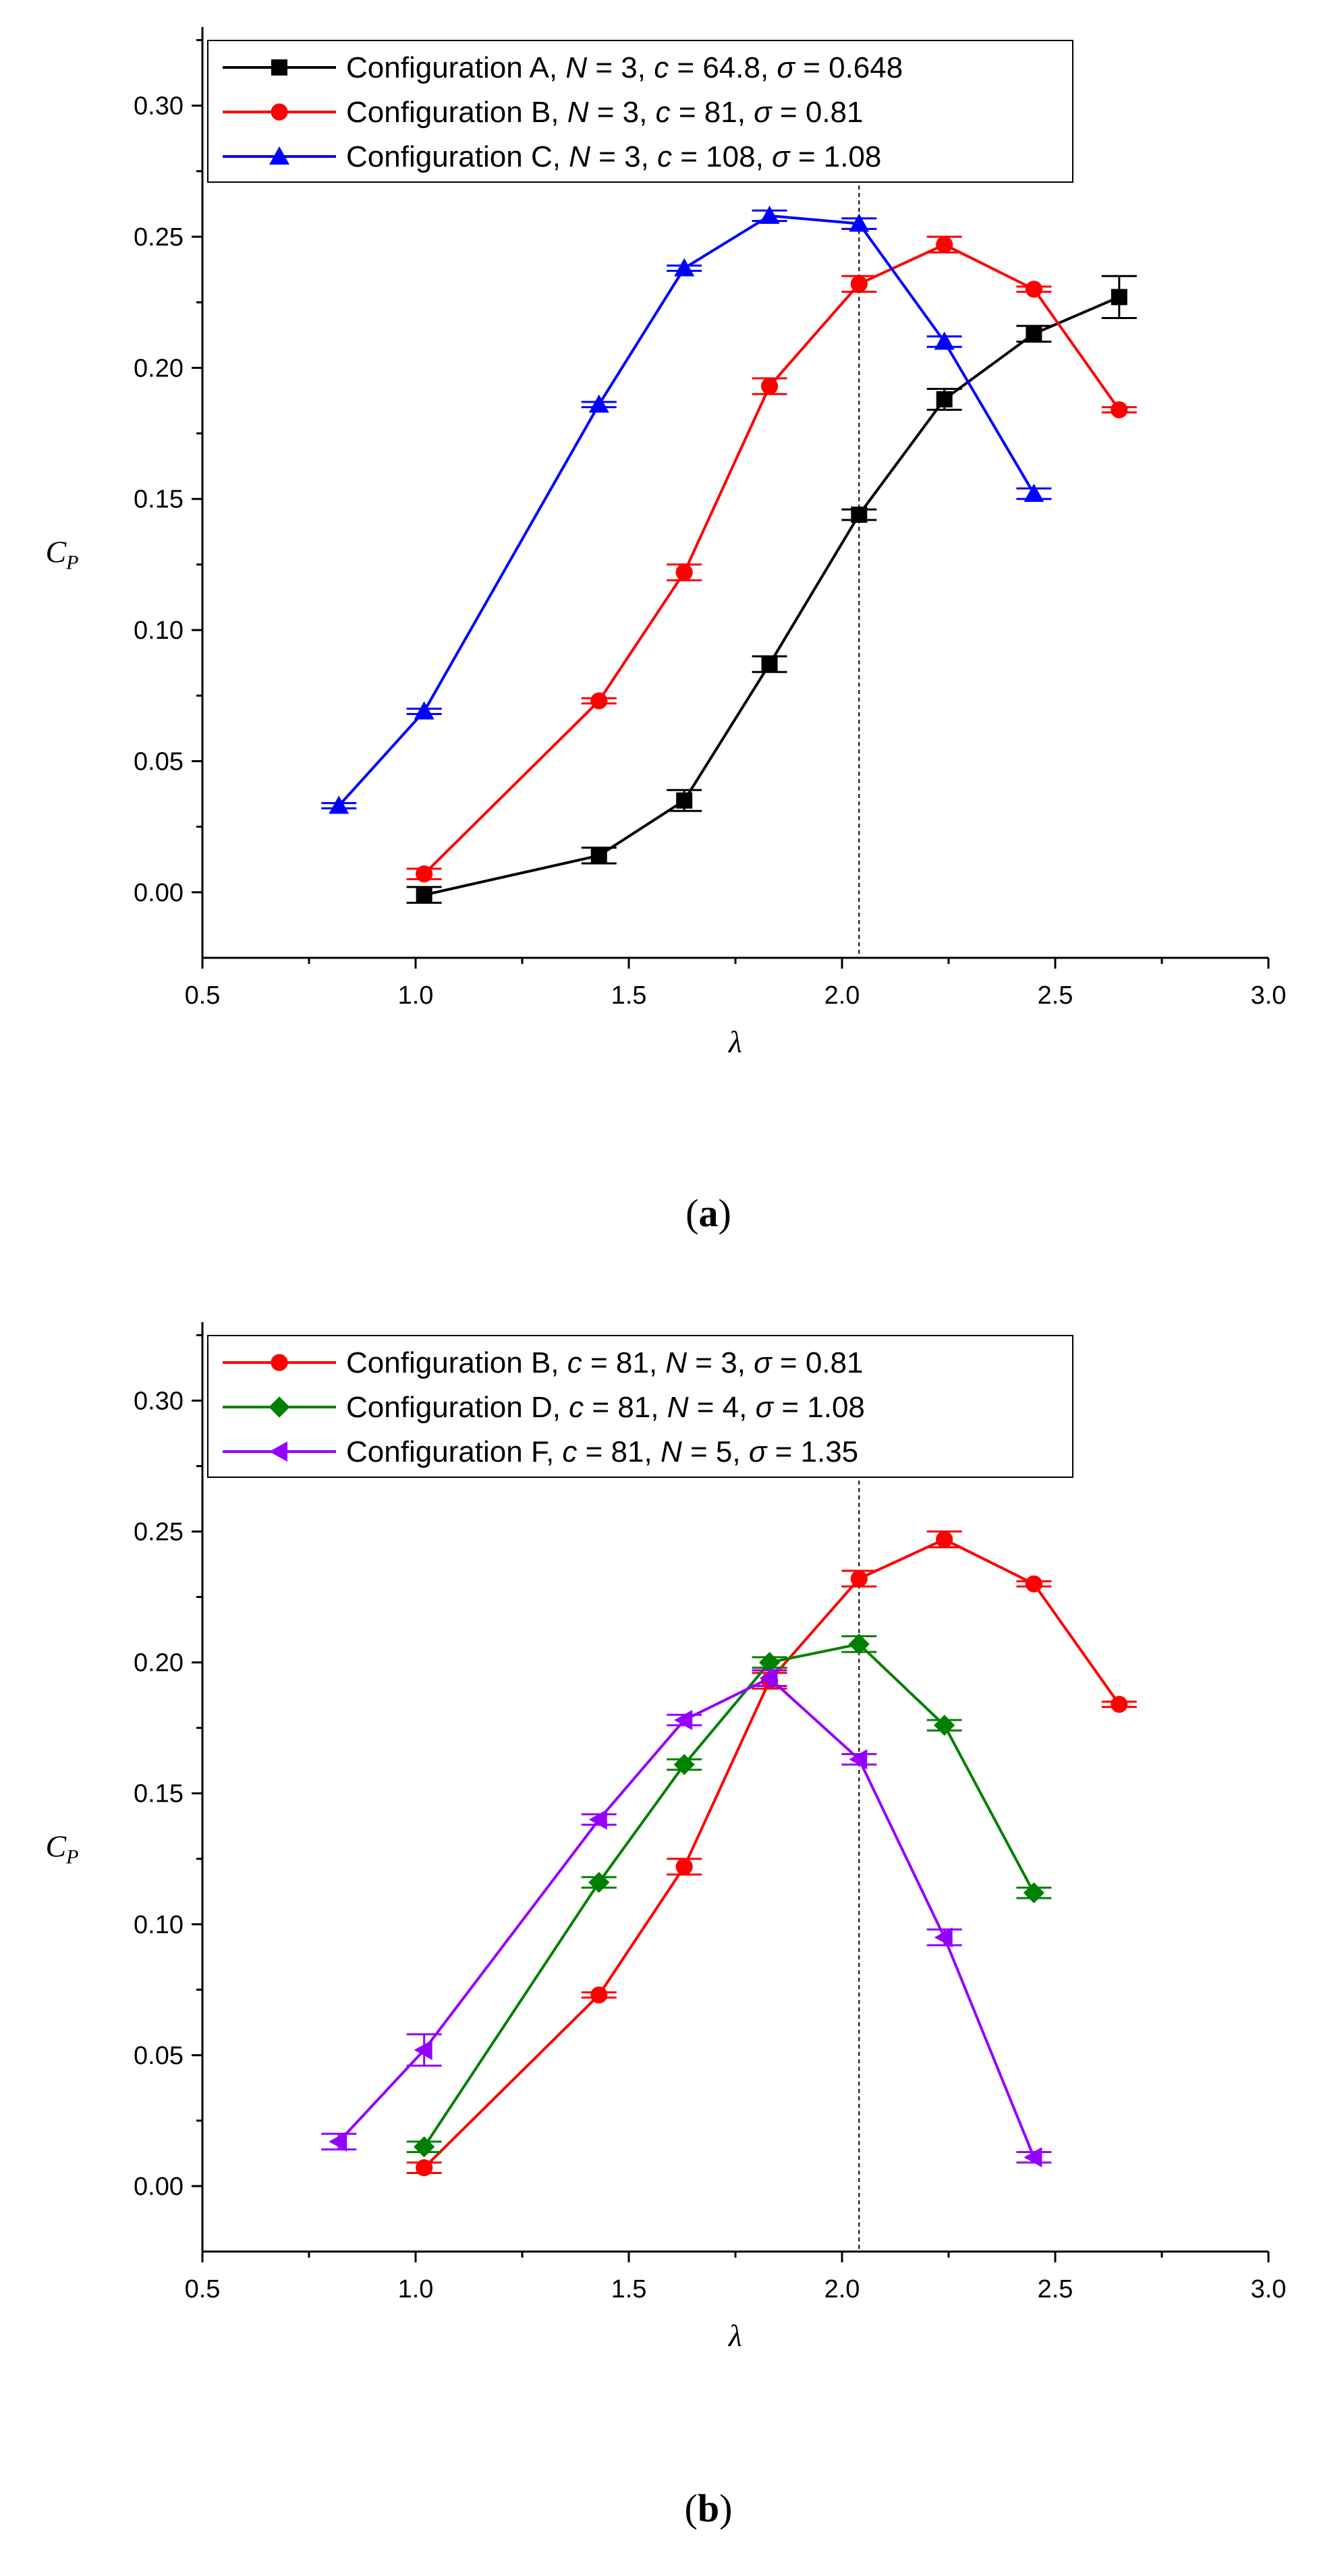 The height and width of the screenshot is (2576, 1344). I want to click on series-configuration-d, so click(729, 1895).